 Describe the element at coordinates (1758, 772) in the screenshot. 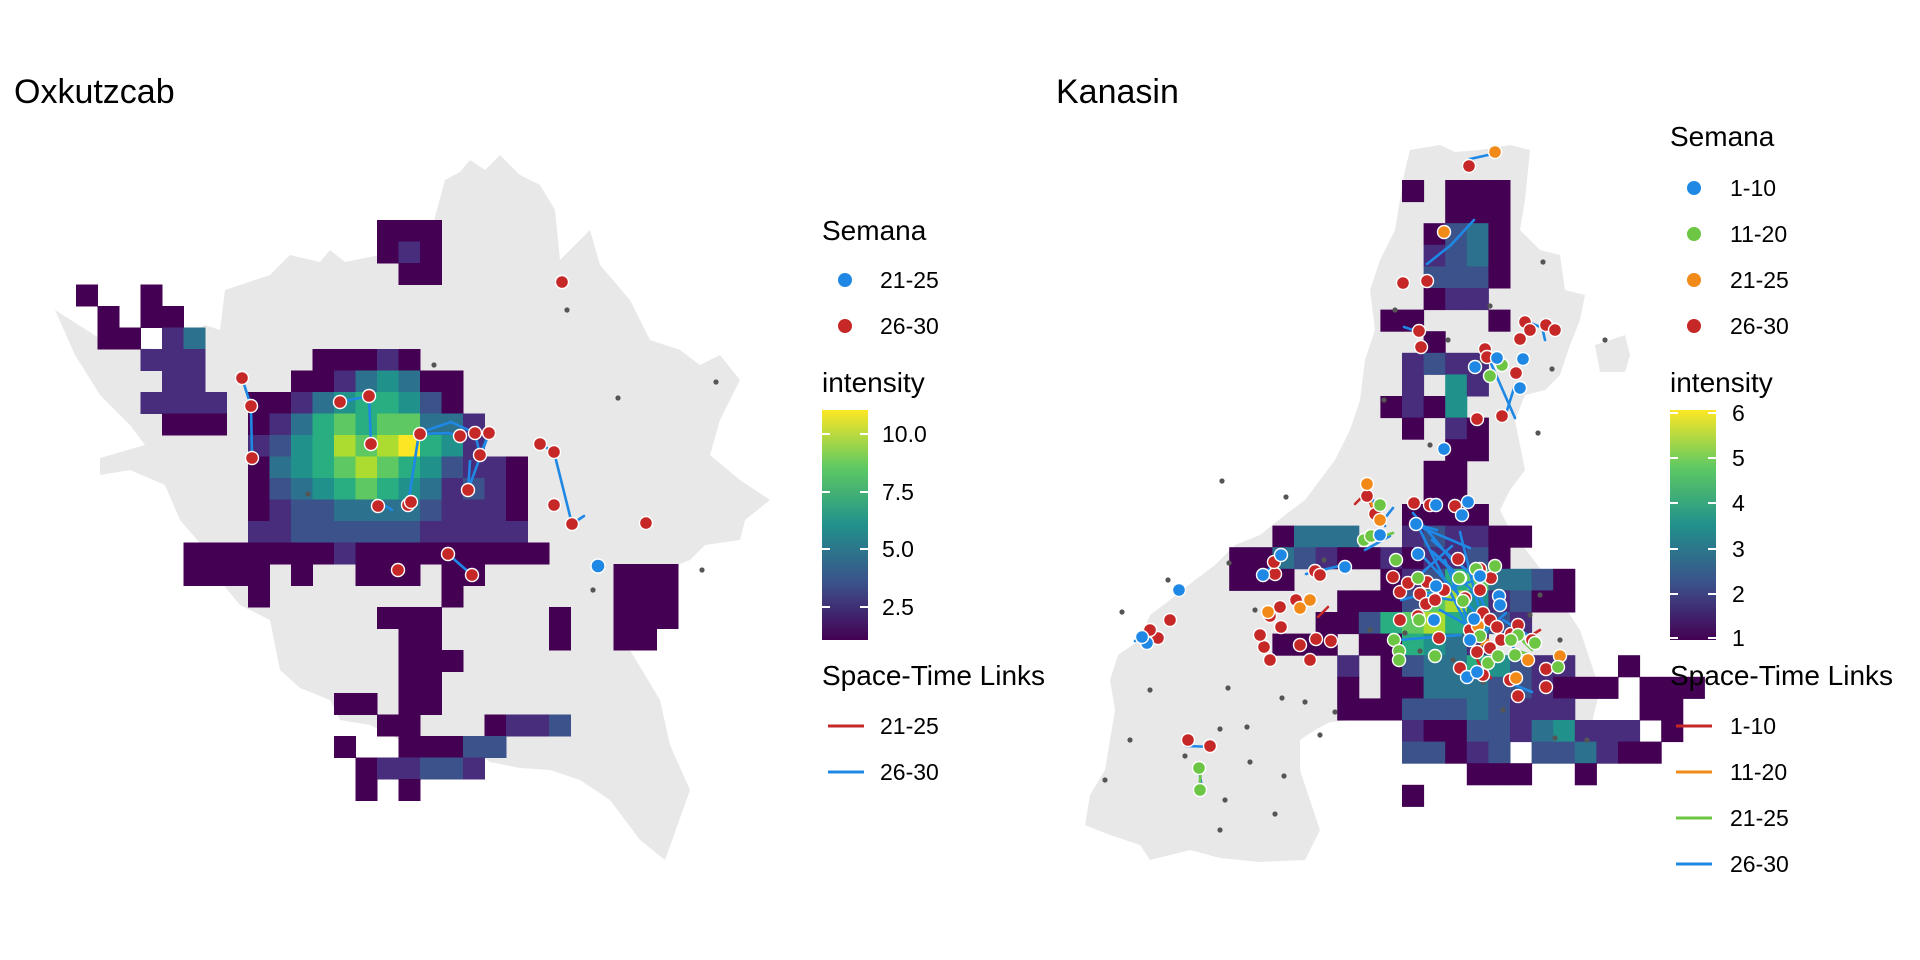

I see `legend-link-label: 11-20` at that location.